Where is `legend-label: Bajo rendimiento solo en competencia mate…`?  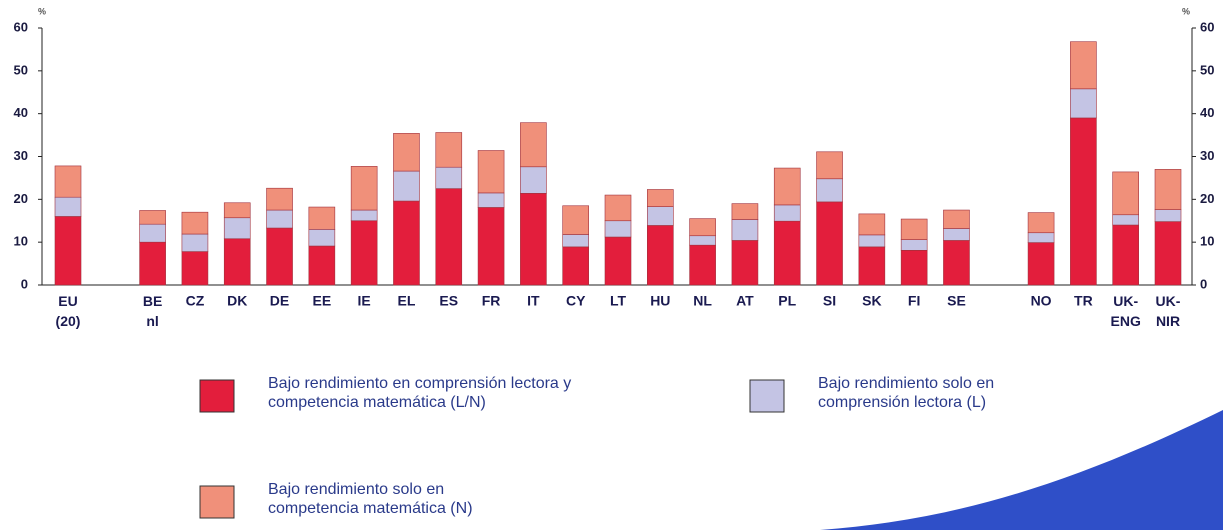
legend-label: Bajo rendimiento solo en competencia mate… is located at coordinates (370, 499).